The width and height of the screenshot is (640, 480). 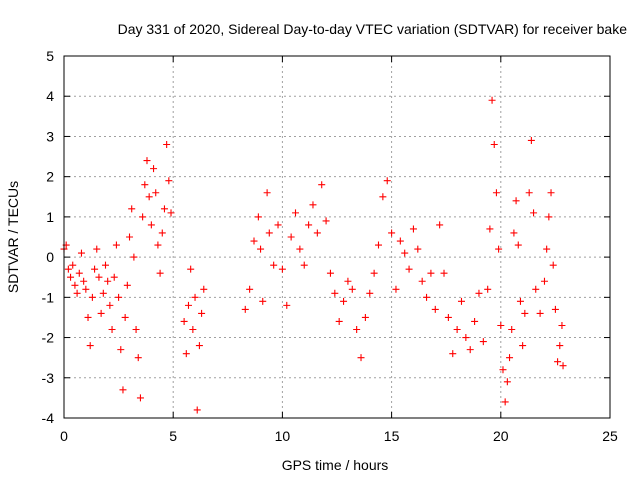 What do you see at coordinates (50, 56) in the screenshot?
I see `y-tick-label: 5` at bounding box center [50, 56].